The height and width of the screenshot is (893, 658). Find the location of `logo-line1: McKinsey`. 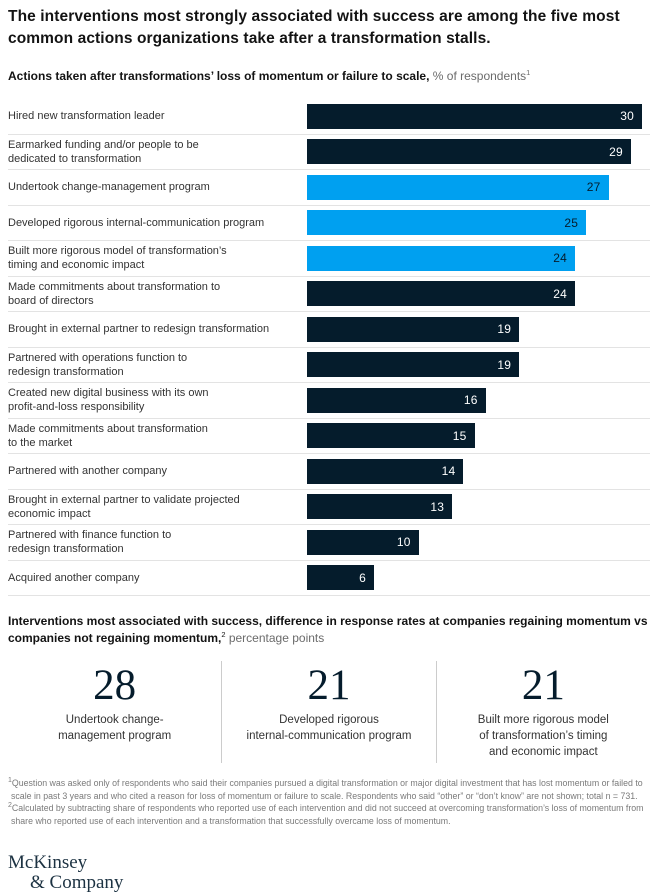

logo-line1: McKinsey is located at coordinates (48, 863).